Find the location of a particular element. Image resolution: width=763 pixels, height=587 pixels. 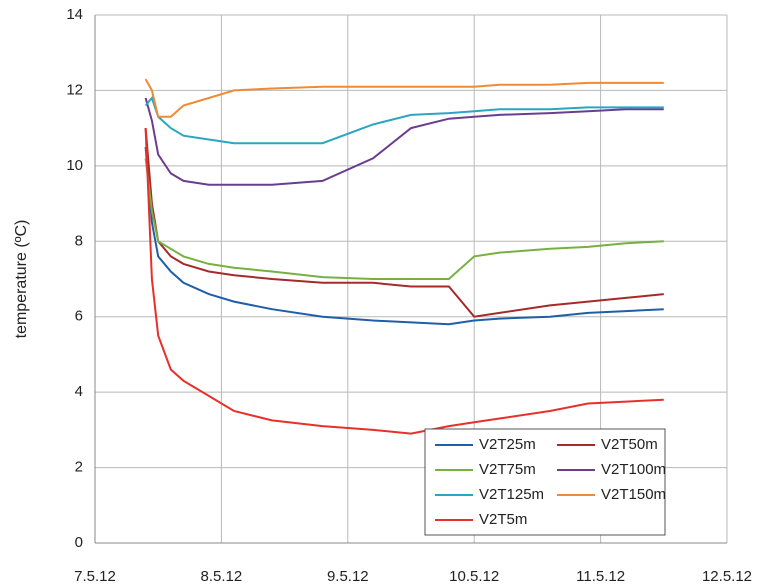

legend-label: V2T75m is located at coordinates (507, 469).